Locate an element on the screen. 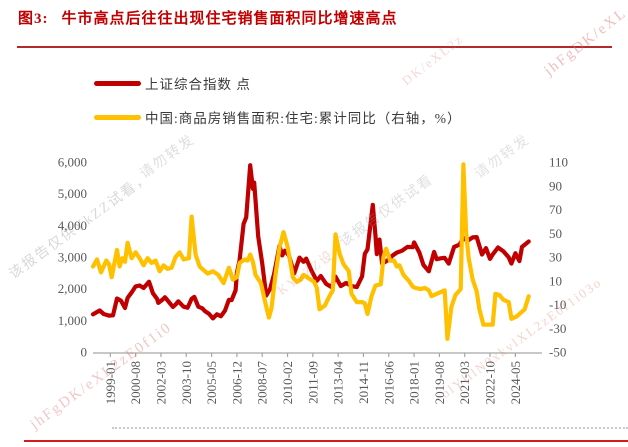 The image size is (628, 447). x-axis-tick-label: 2018-01 is located at coordinates (414, 382).